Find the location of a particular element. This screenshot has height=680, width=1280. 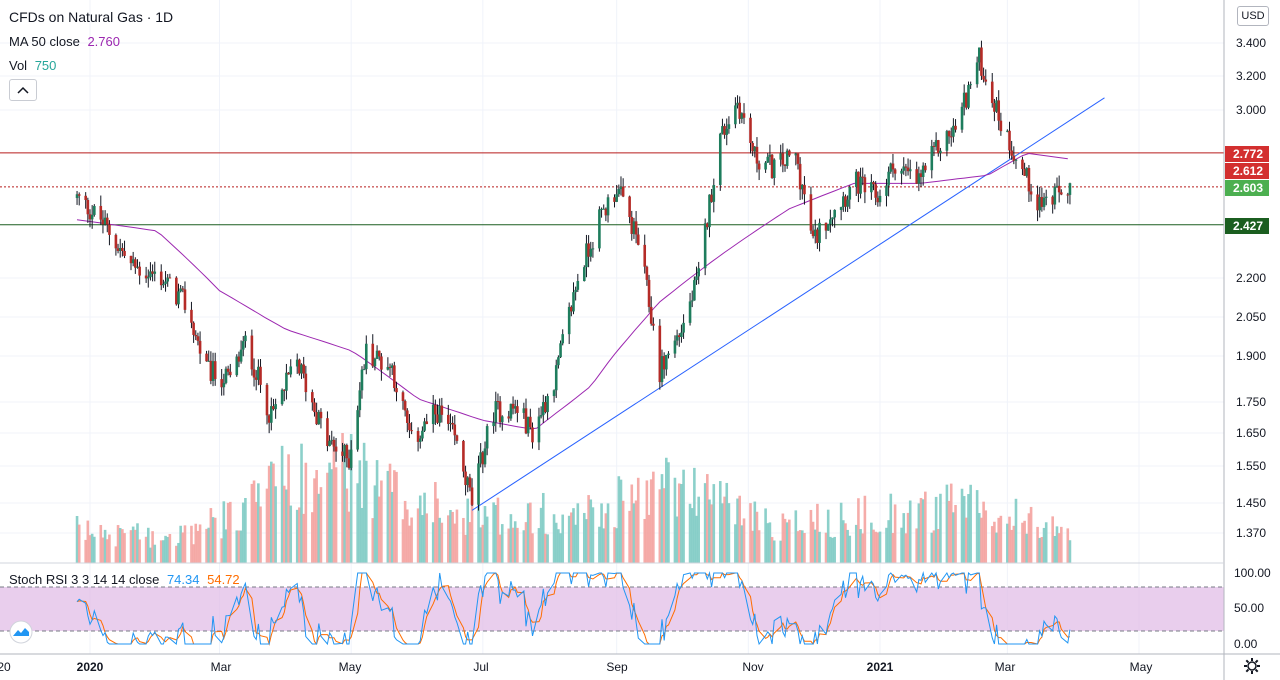

time-tick-label: Nov is located at coordinates (752, 667).